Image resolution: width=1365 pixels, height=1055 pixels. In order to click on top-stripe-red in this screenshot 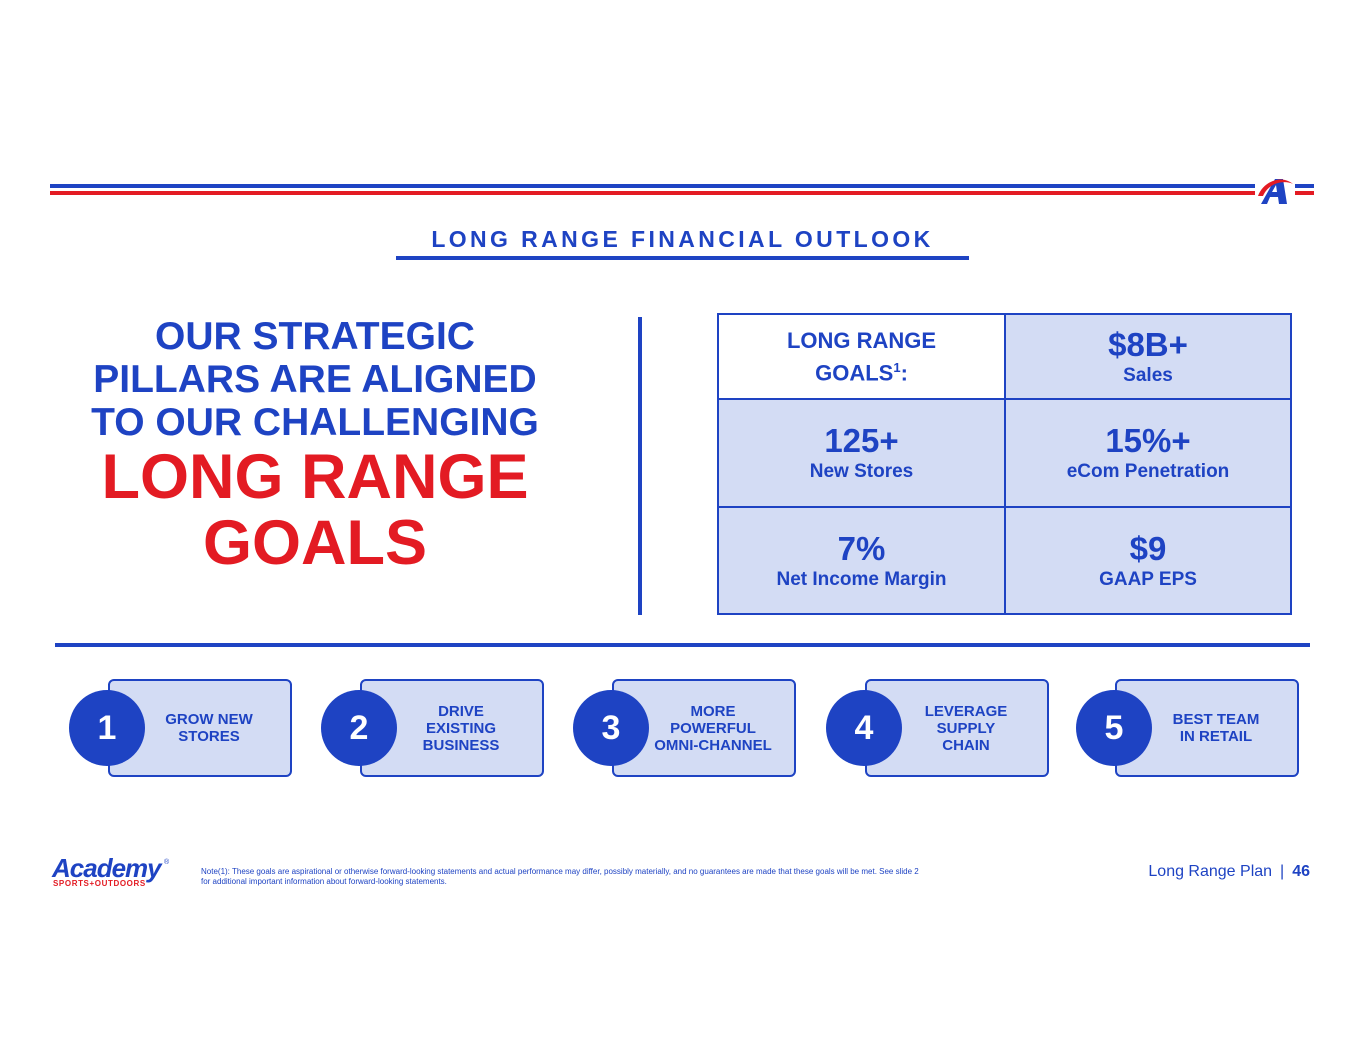, I will do `click(652, 193)`.